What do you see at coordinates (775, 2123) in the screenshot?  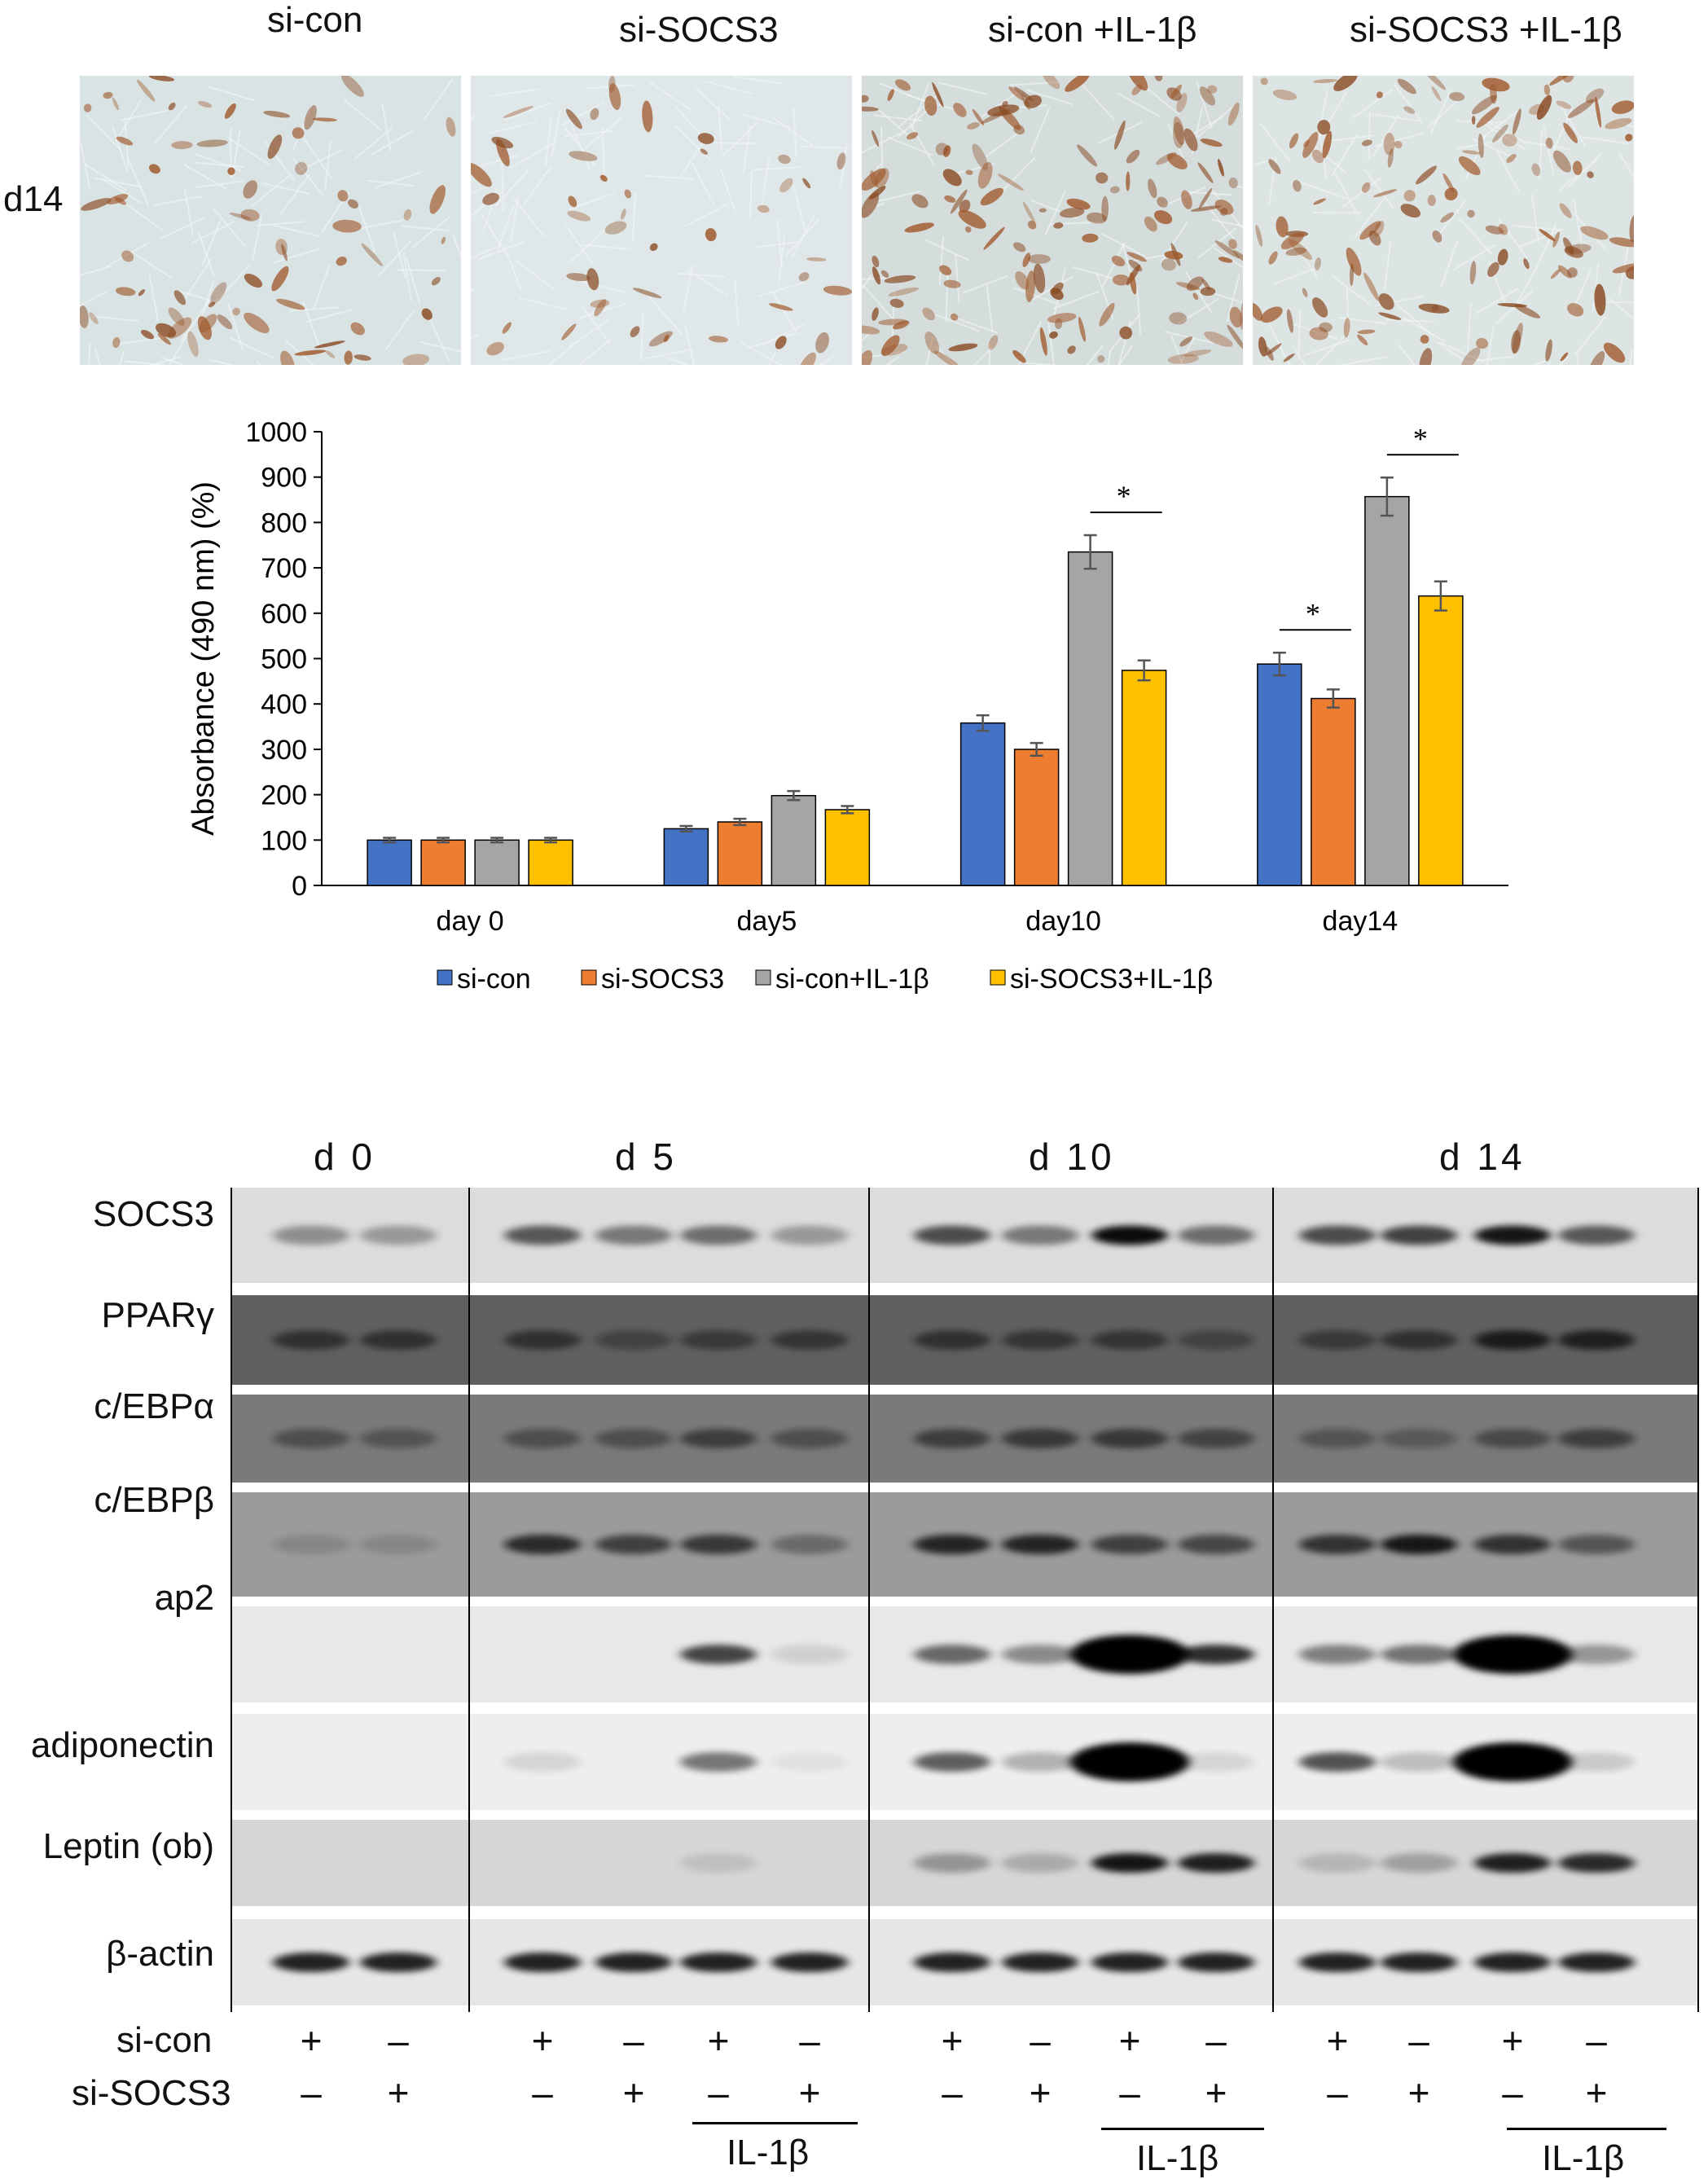 I see `il1b-bracket-d5` at bounding box center [775, 2123].